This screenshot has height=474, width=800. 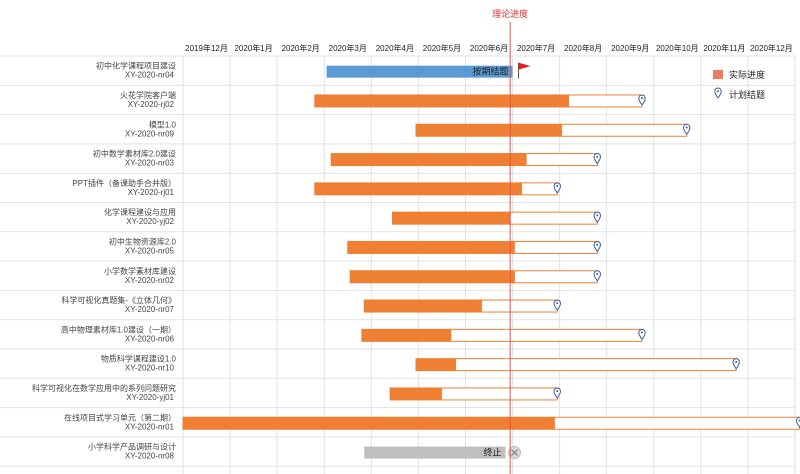 I want to click on task-name: 模型1.0, so click(x=163, y=124).